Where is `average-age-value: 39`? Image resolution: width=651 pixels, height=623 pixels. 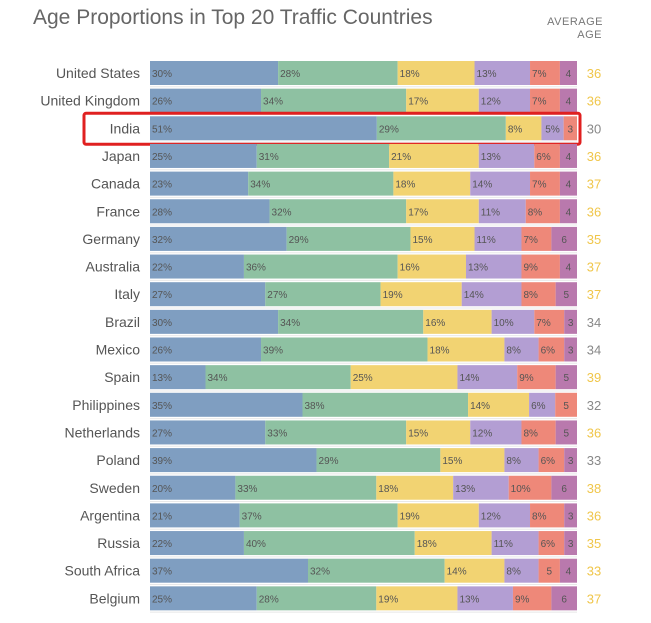 average-age-value: 39 is located at coordinates (594, 377).